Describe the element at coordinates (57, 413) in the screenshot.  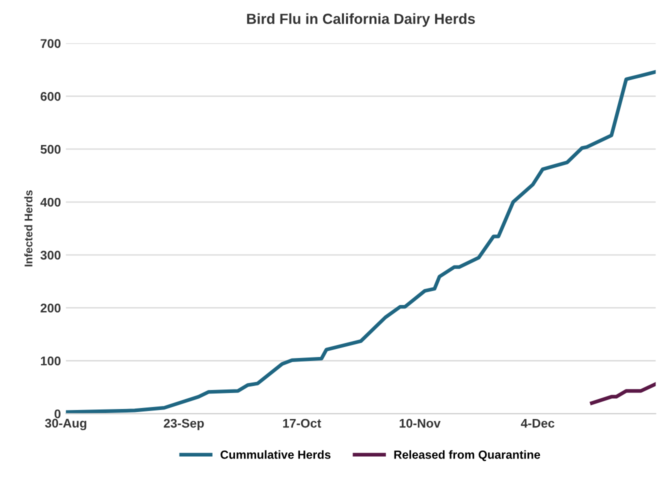
I see `y-tick-label: 0` at that location.